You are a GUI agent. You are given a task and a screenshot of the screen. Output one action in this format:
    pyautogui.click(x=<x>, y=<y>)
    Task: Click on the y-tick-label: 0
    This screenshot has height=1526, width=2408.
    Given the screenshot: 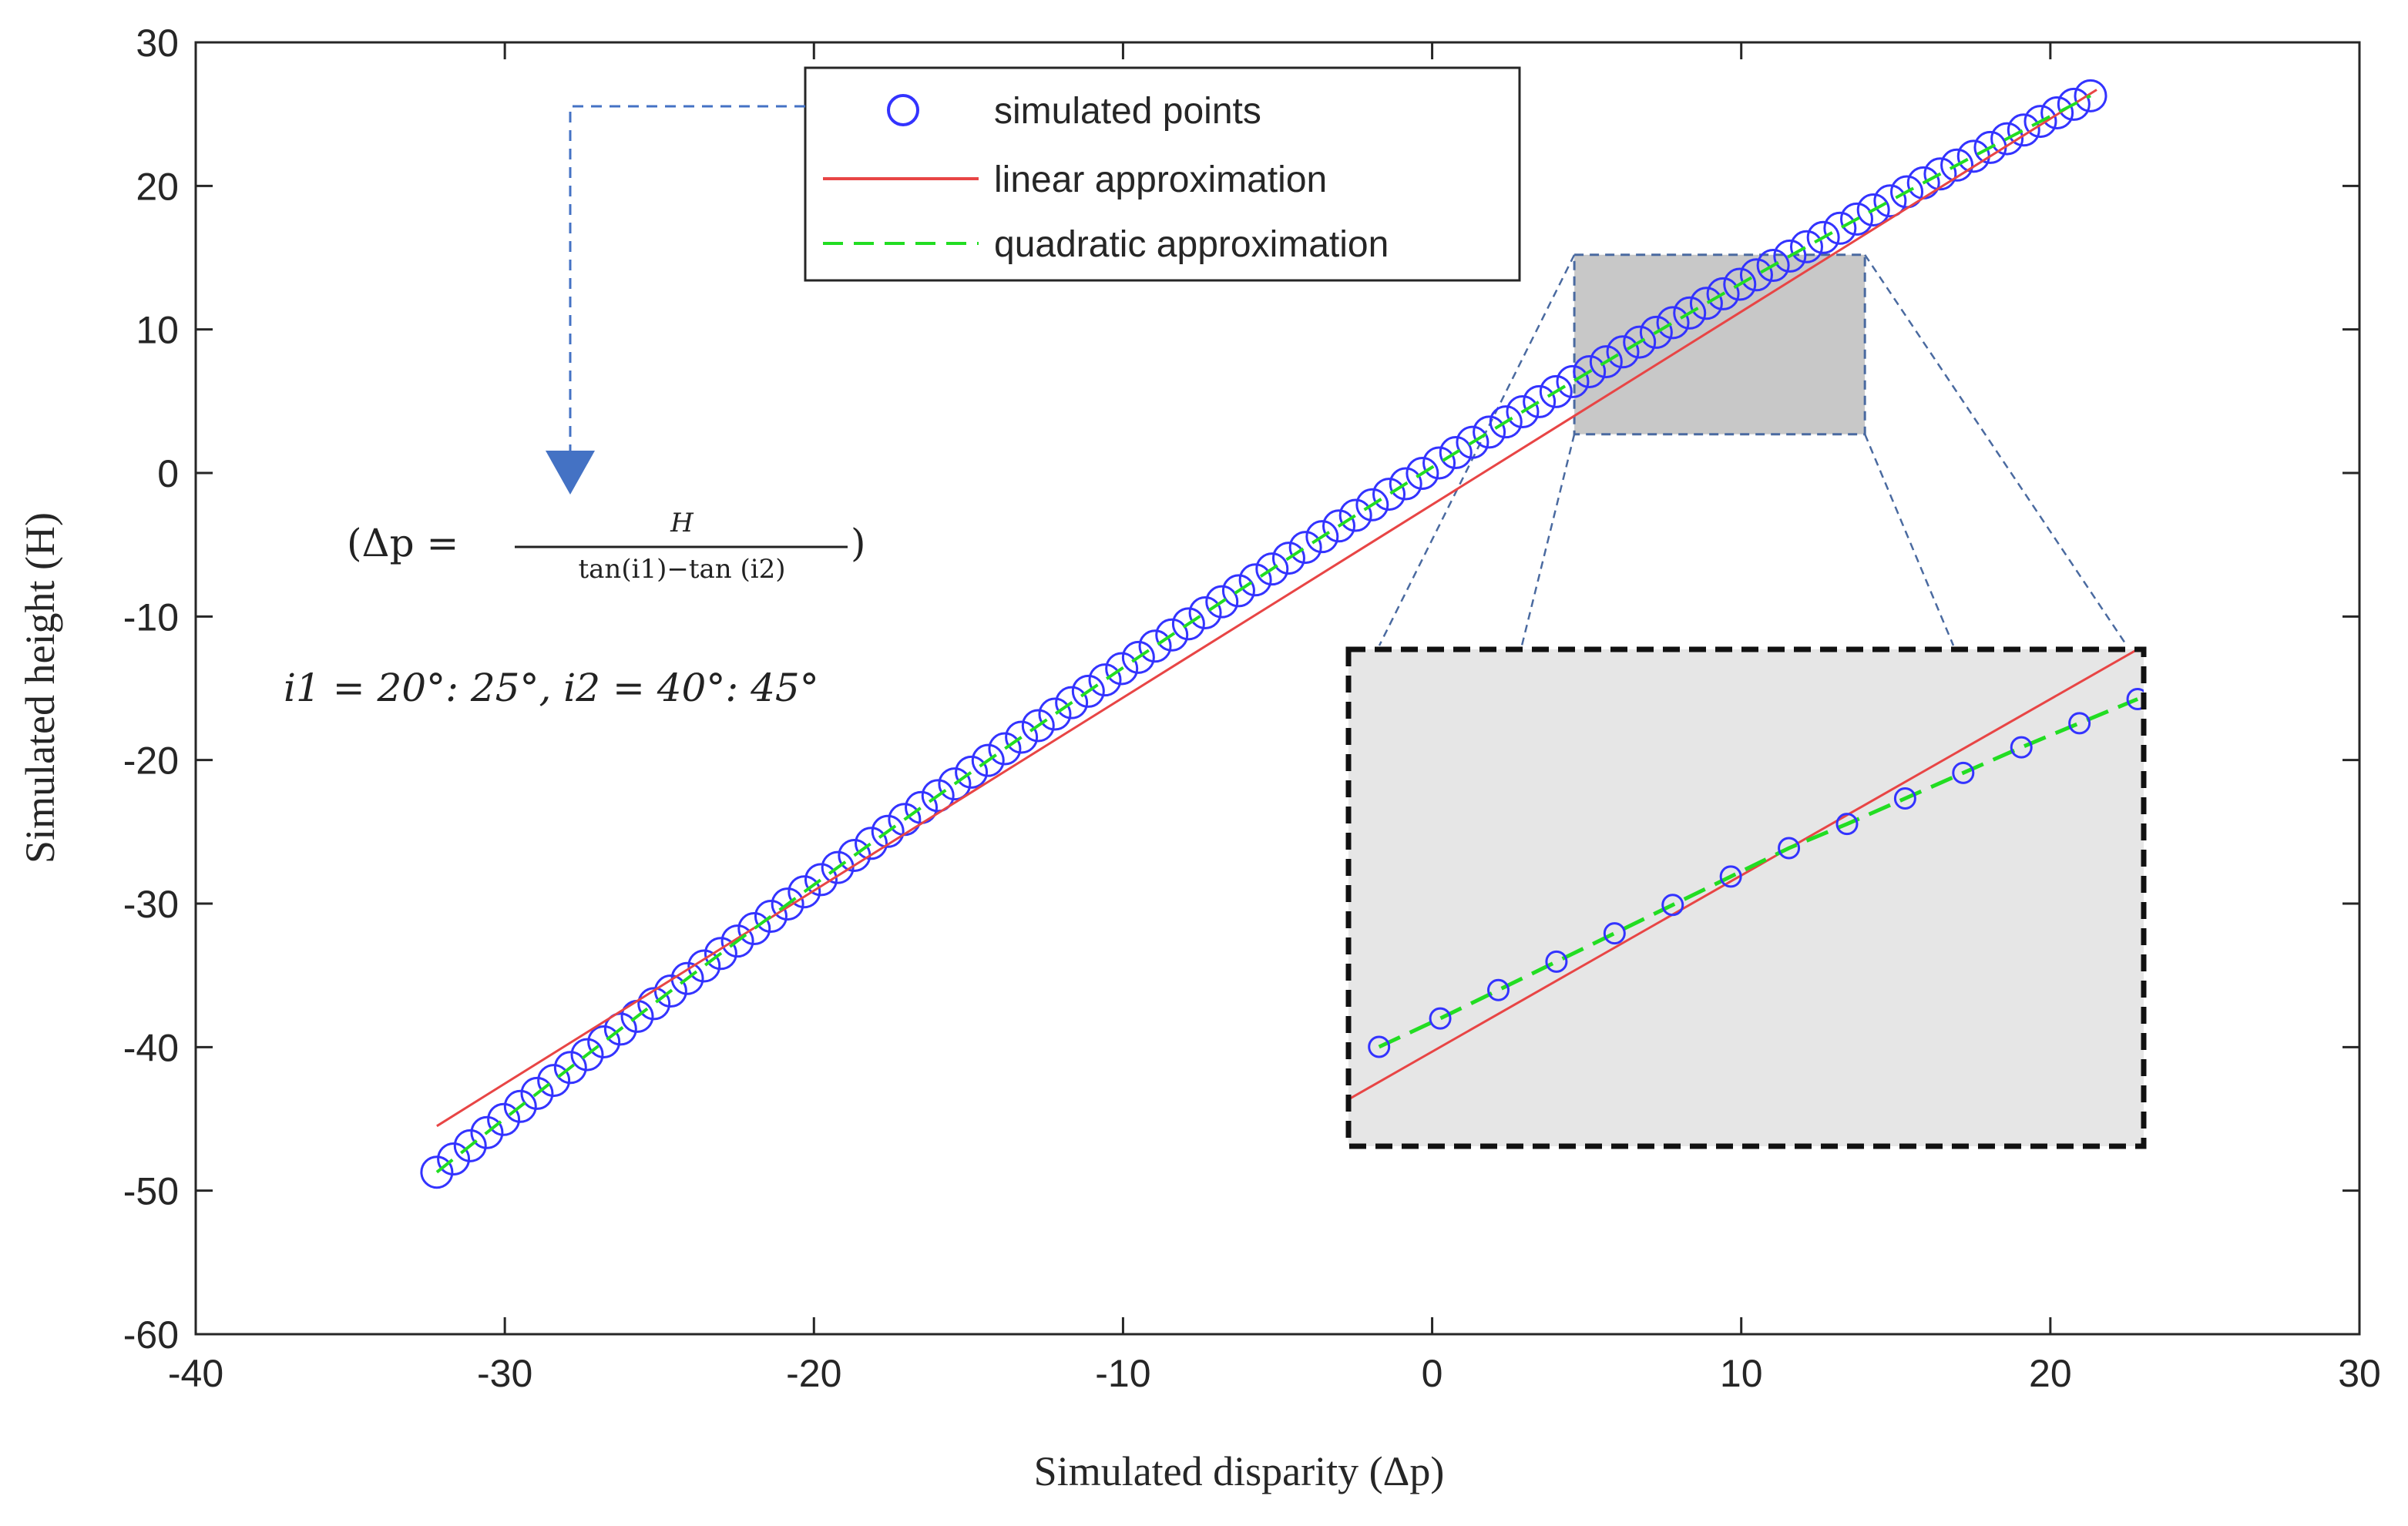 What is the action you would take?
    pyautogui.click(x=168, y=474)
    